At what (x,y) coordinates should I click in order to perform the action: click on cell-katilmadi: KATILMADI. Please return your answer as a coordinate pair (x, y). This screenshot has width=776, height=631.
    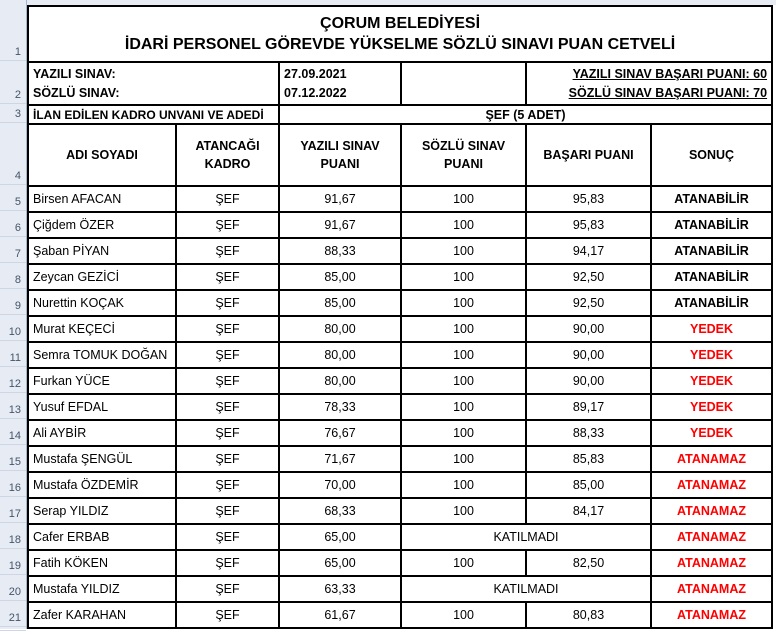
    Looking at the image, I should click on (526, 589).